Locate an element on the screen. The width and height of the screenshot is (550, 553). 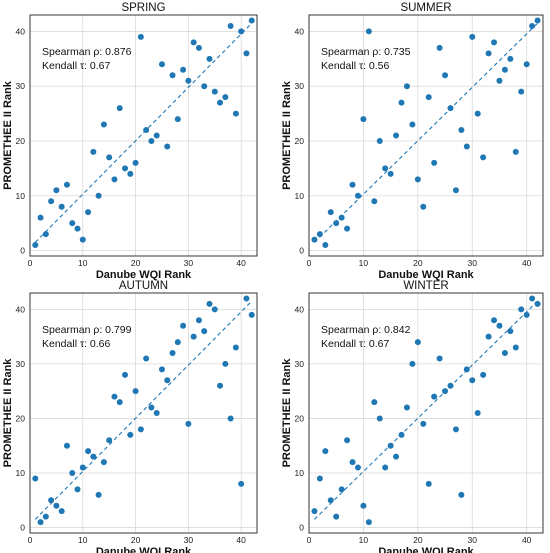
panel-title: SPRING is located at coordinates (143, 8).